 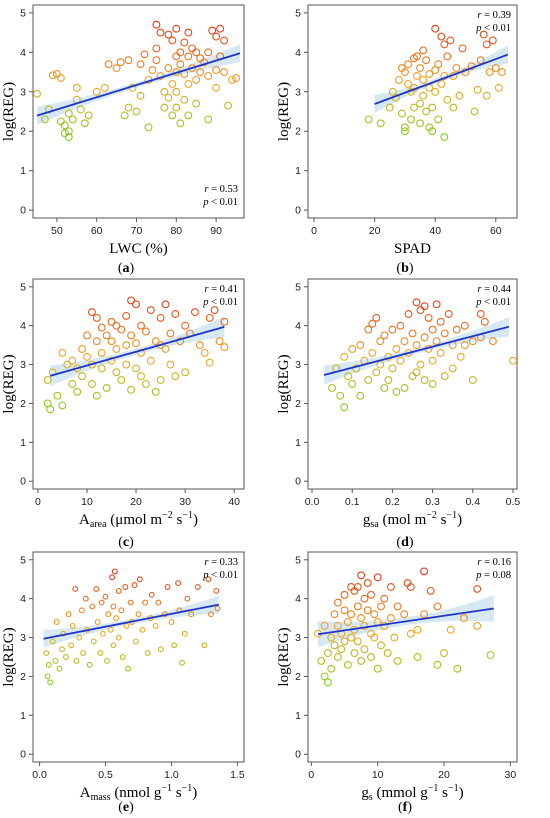 What do you see at coordinates (137, 231) in the screenshot?
I see `x-tick-label: 70` at bounding box center [137, 231].